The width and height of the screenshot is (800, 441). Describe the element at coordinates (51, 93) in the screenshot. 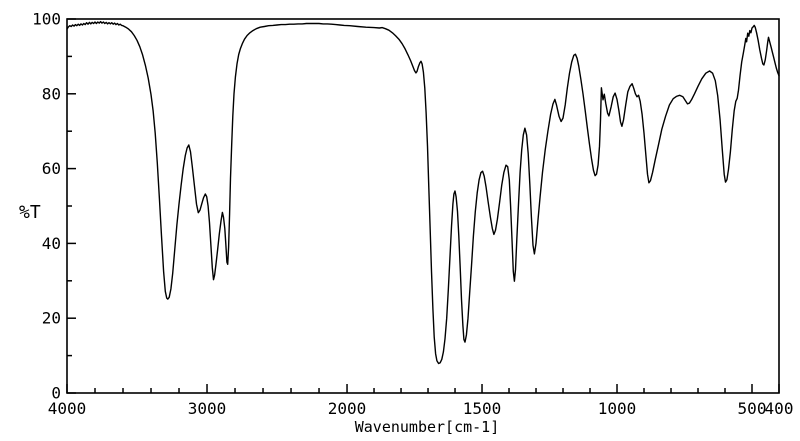

I see `y-tick-label: 80` at that location.